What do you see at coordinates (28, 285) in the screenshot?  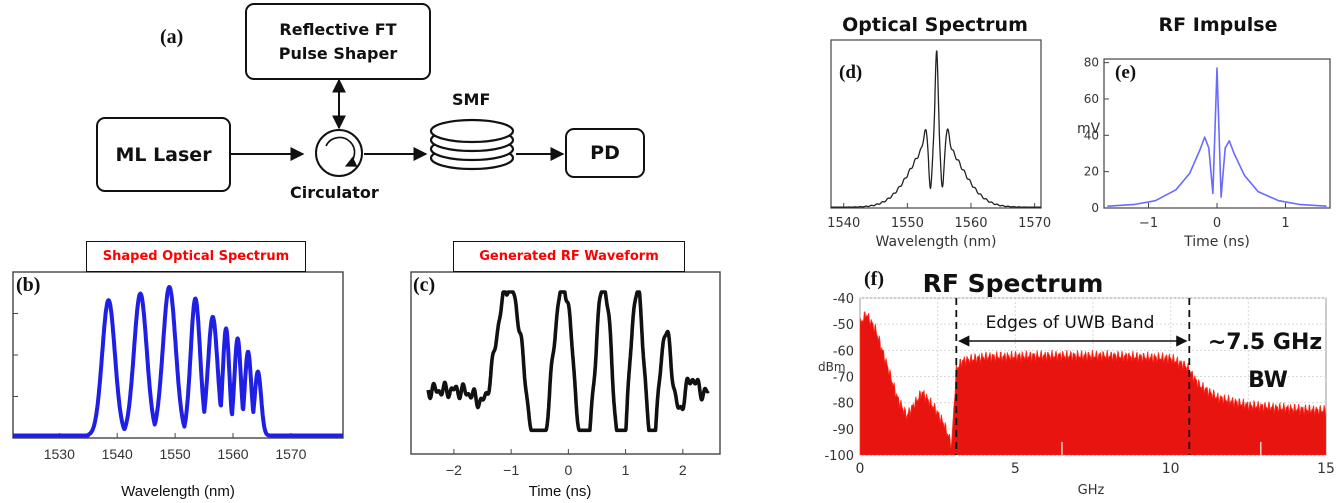 I see `panel-b-label: (b)` at bounding box center [28, 285].